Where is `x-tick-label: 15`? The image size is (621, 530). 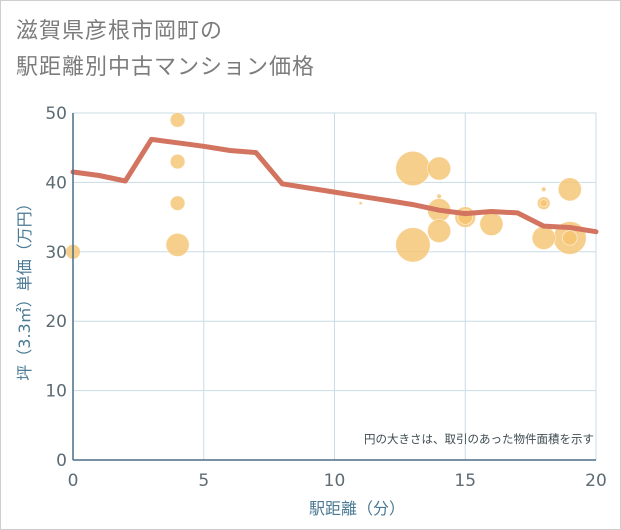 x-tick-label: 15 is located at coordinates (465, 481).